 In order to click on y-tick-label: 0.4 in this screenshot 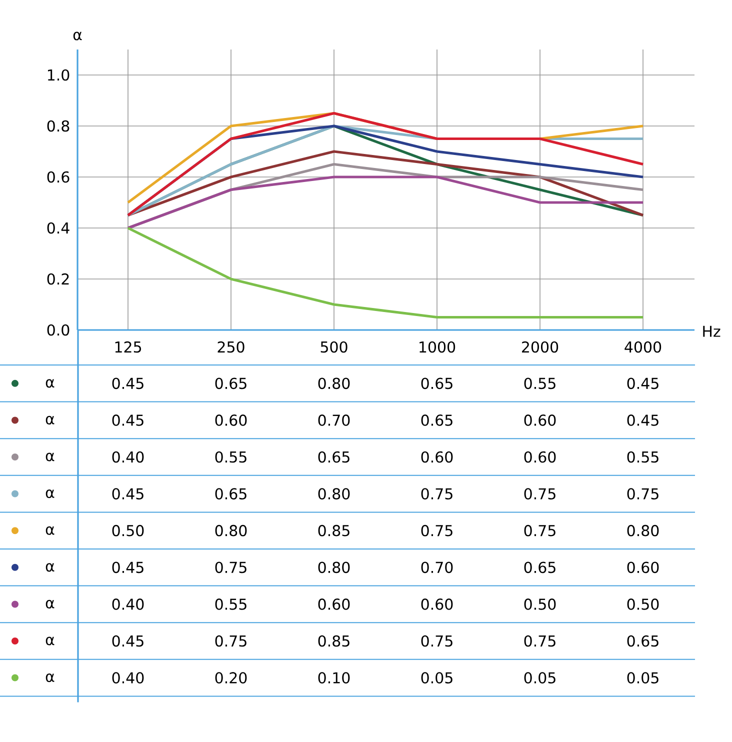, I will do `click(58, 228)`.